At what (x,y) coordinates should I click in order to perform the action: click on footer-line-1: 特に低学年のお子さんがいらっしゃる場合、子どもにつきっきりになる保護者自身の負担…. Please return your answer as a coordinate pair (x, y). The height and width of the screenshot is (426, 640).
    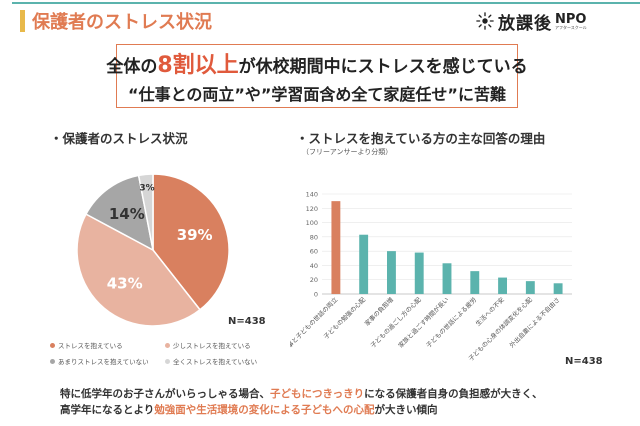
    Looking at the image, I should click on (340, 394).